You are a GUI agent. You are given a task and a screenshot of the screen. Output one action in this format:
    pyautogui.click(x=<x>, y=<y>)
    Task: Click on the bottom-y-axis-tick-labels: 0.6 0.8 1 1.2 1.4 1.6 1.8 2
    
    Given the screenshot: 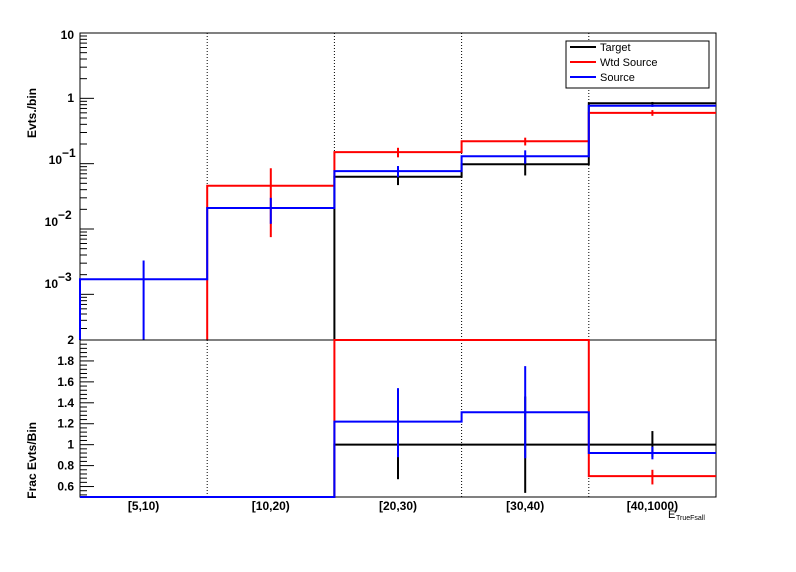 What is the action you would take?
    pyautogui.click(x=65, y=413)
    